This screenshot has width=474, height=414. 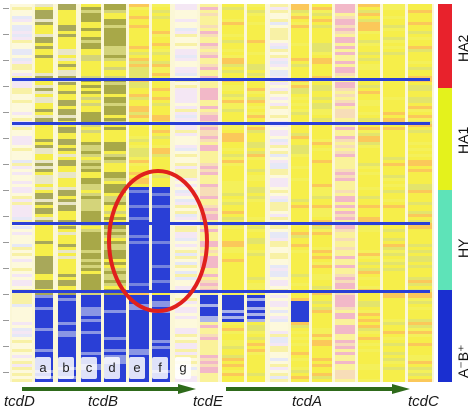 I want to click on gene-label-tcdE: tcdE, so click(x=208, y=401).